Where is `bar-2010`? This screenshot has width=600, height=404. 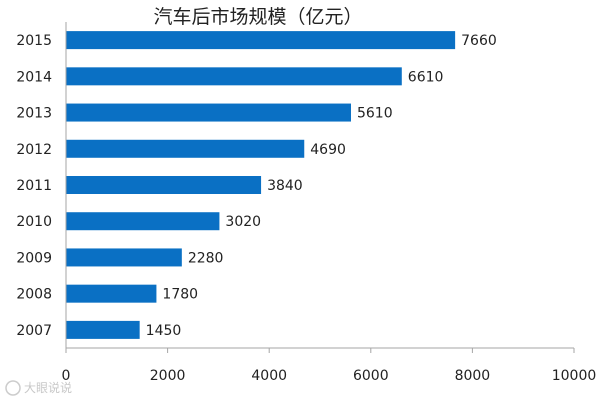
bar-2010 is located at coordinates (143, 221).